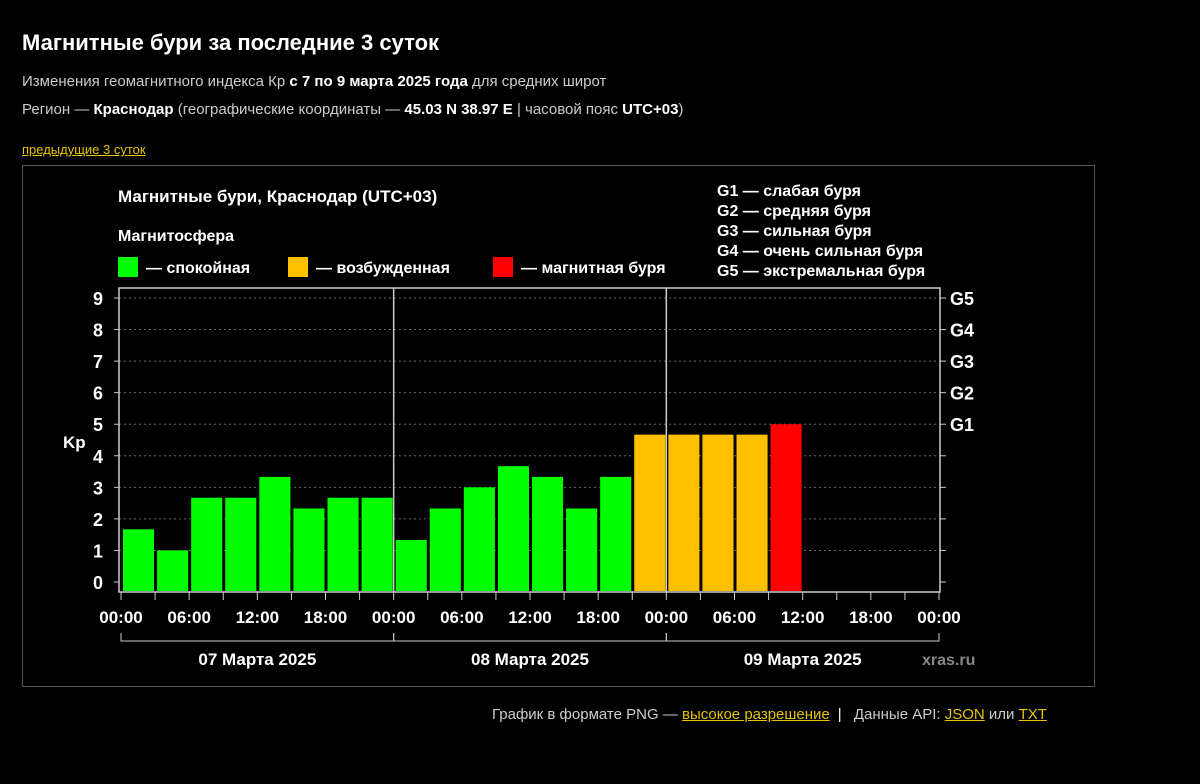 This screenshot has height=784, width=1200. I want to click on period-suffix: для средних широт, so click(537, 81).